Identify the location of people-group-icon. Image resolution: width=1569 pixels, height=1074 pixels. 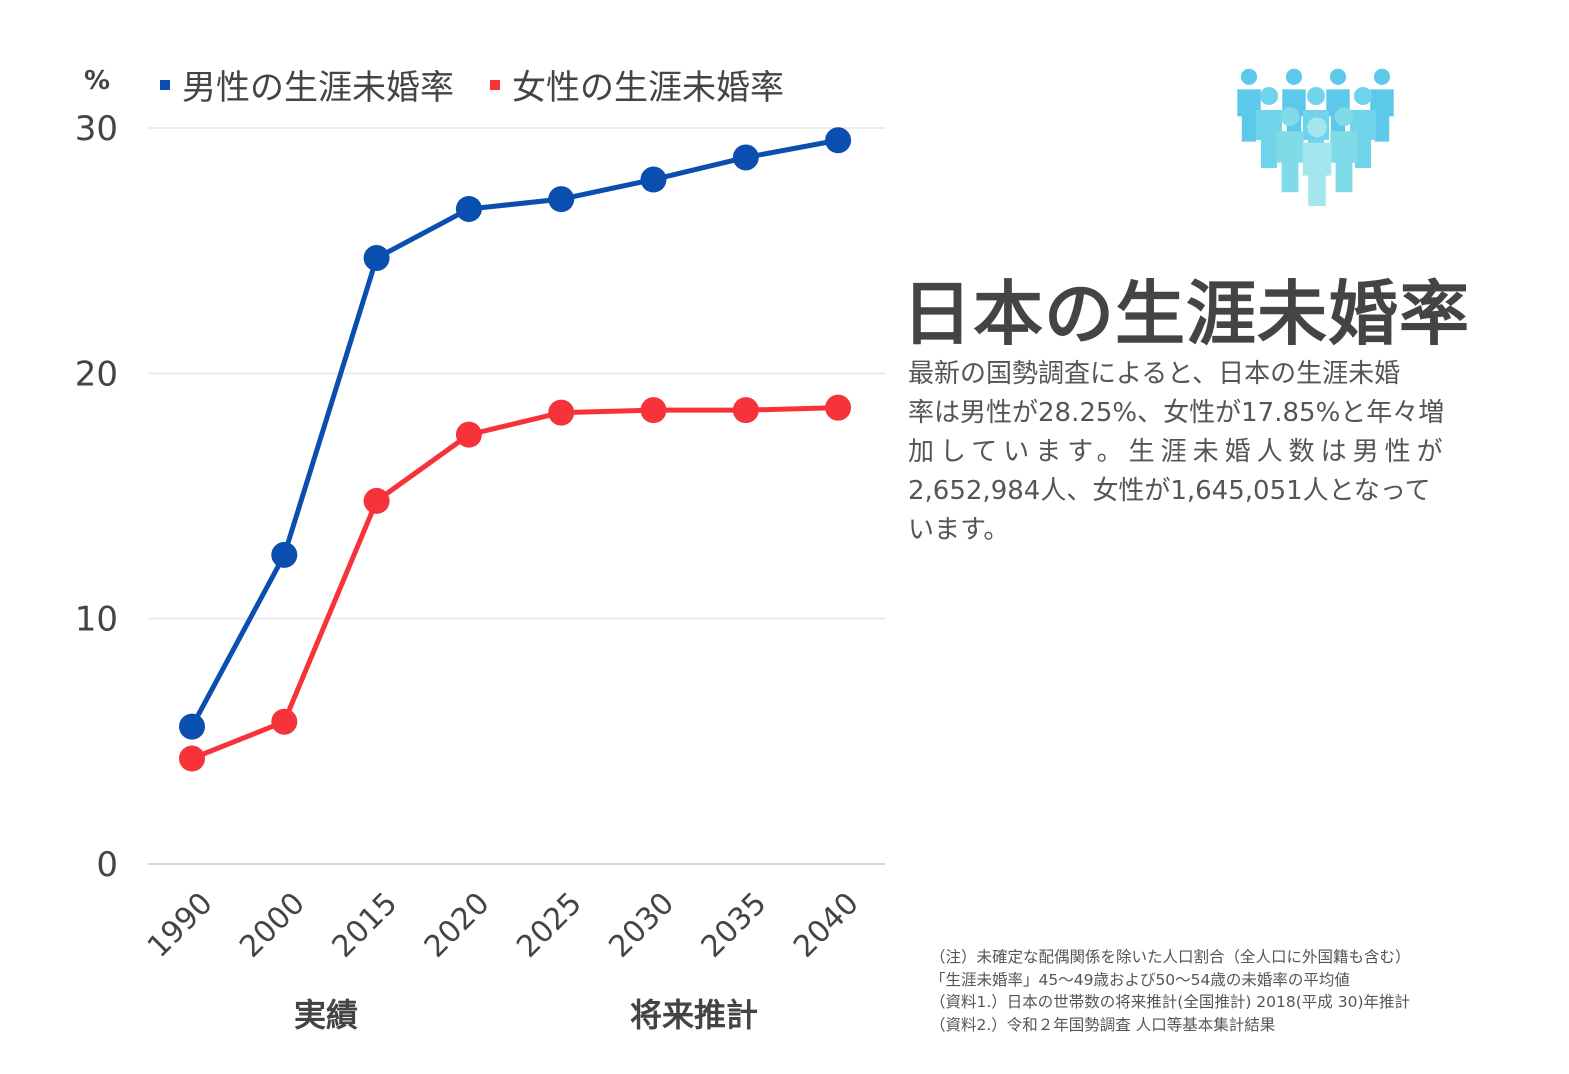
(1315, 137).